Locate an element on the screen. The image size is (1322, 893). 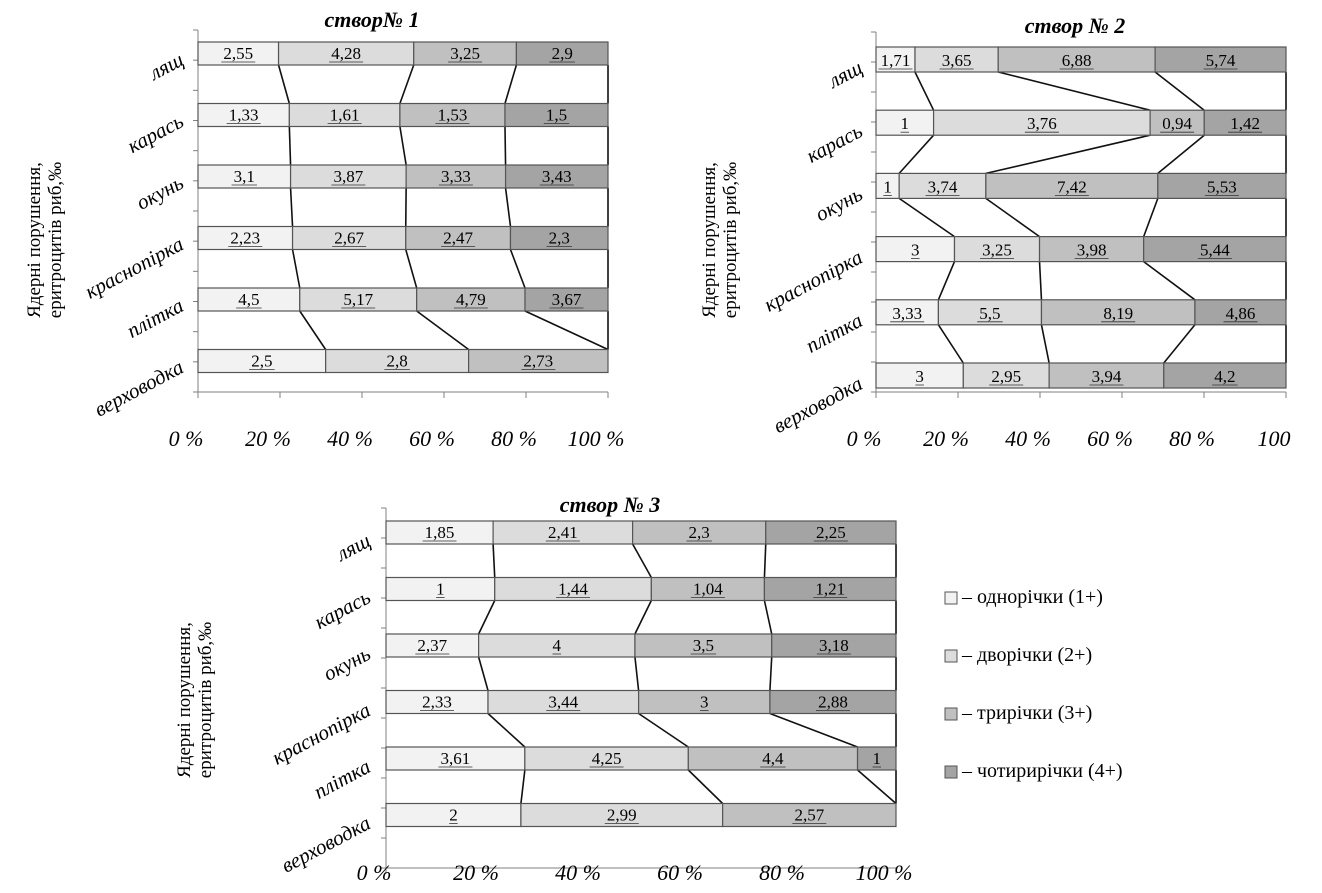
bar-value-label: 1,71 is located at coordinates (896, 60).